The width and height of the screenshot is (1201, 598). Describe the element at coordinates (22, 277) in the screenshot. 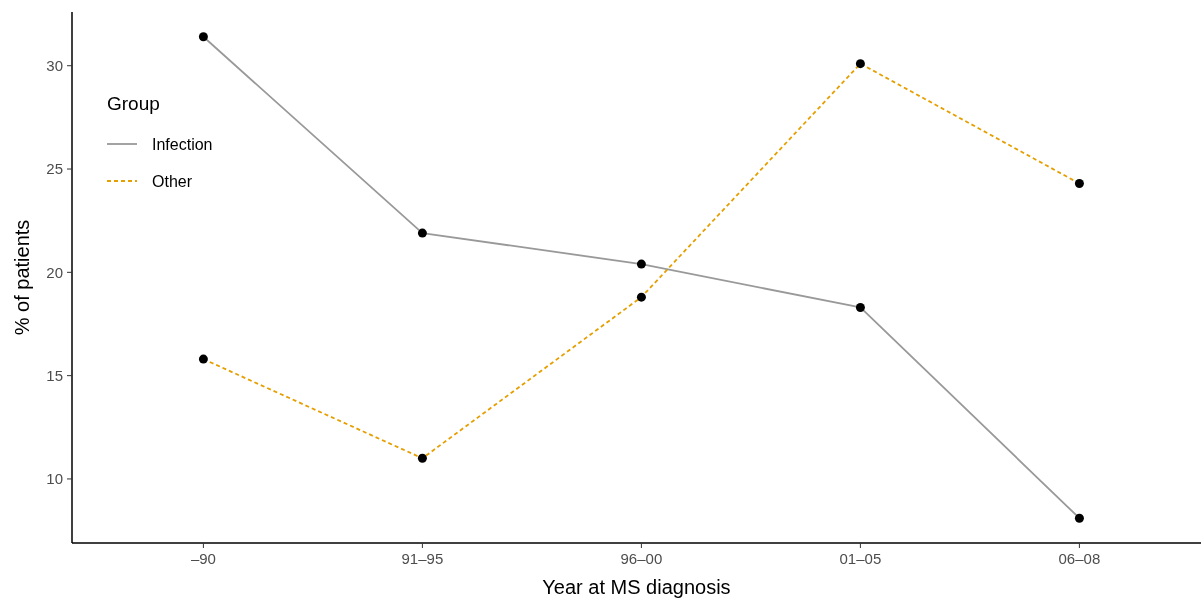

I see `y-axis-title: % of patients` at that location.